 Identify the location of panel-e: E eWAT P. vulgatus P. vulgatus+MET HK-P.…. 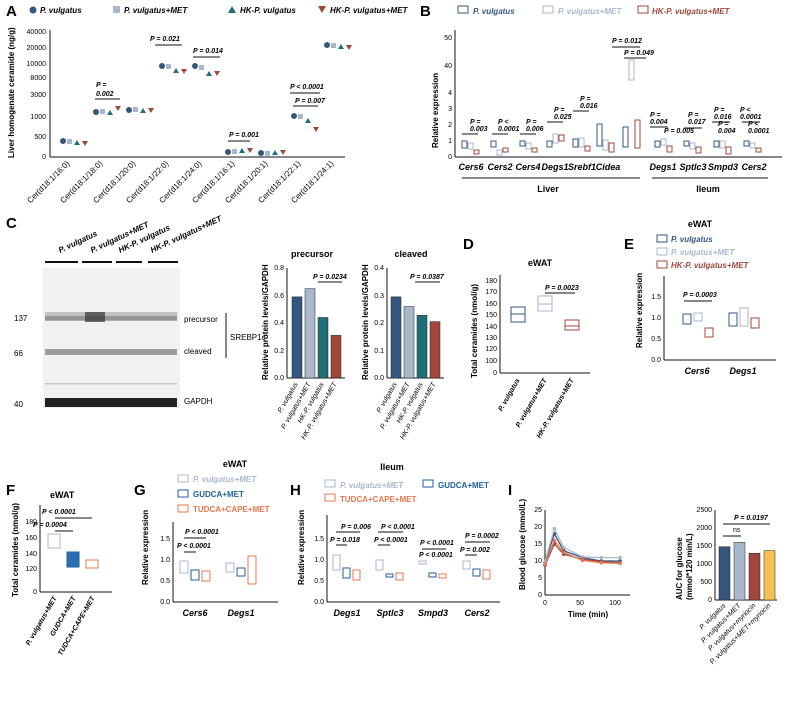
(700, 297).